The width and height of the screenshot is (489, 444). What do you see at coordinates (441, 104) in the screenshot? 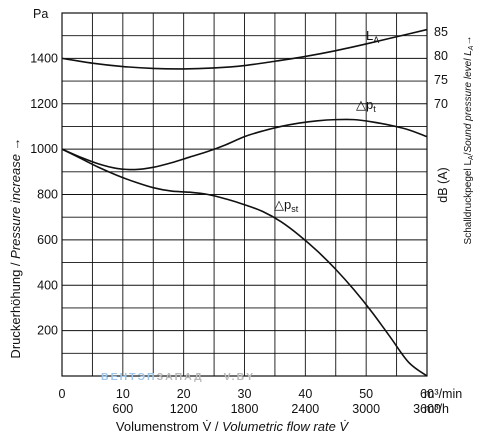
I see `y-right-tick-label: 70` at bounding box center [441, 104].